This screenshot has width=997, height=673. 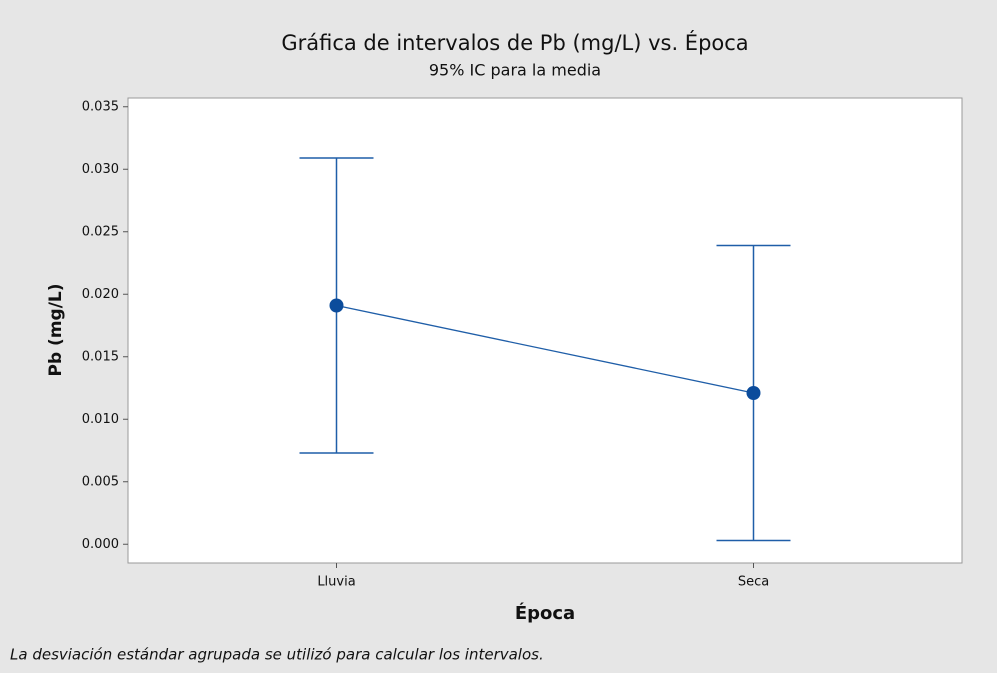 What do you see at coordinates (545, 613) in the screenshot?
I see `x-axis-label: Época` at bounding box center [545, 613].